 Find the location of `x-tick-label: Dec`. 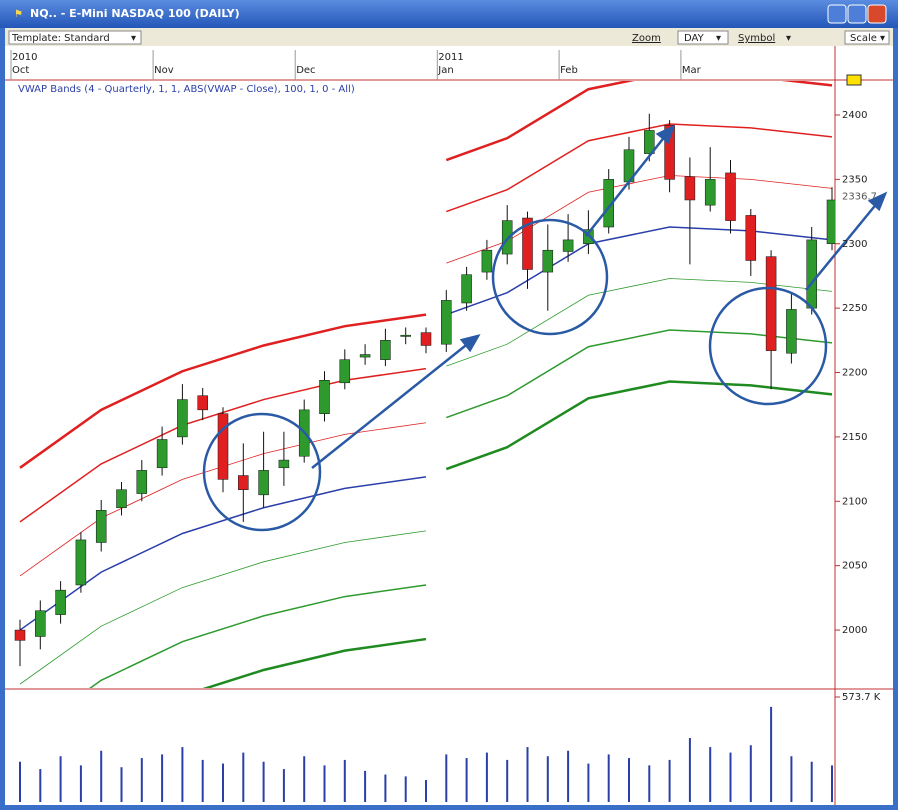

x-tick-label: Dec is located at coordinates (305, 70).